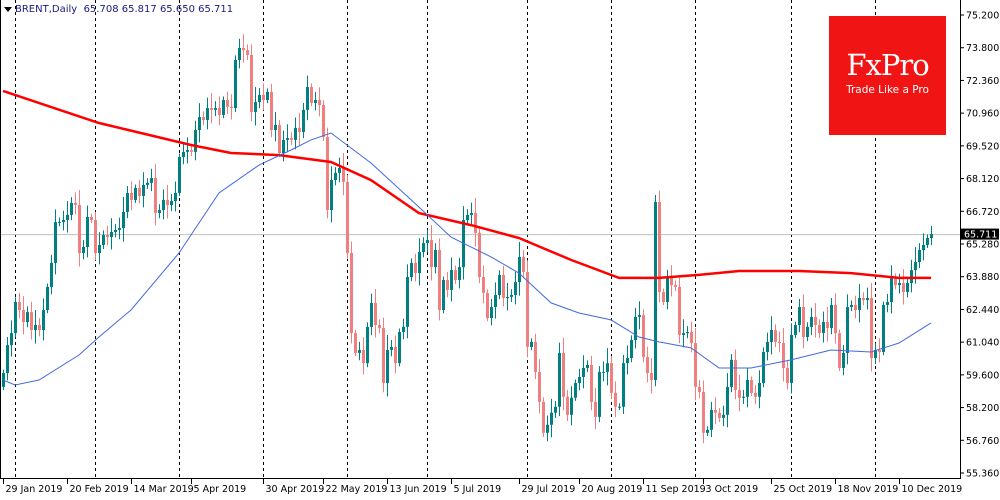 The height and width of the screenshot is (500, 1000). I want to click on y-tick-label: 56.760, so click(982, 441).